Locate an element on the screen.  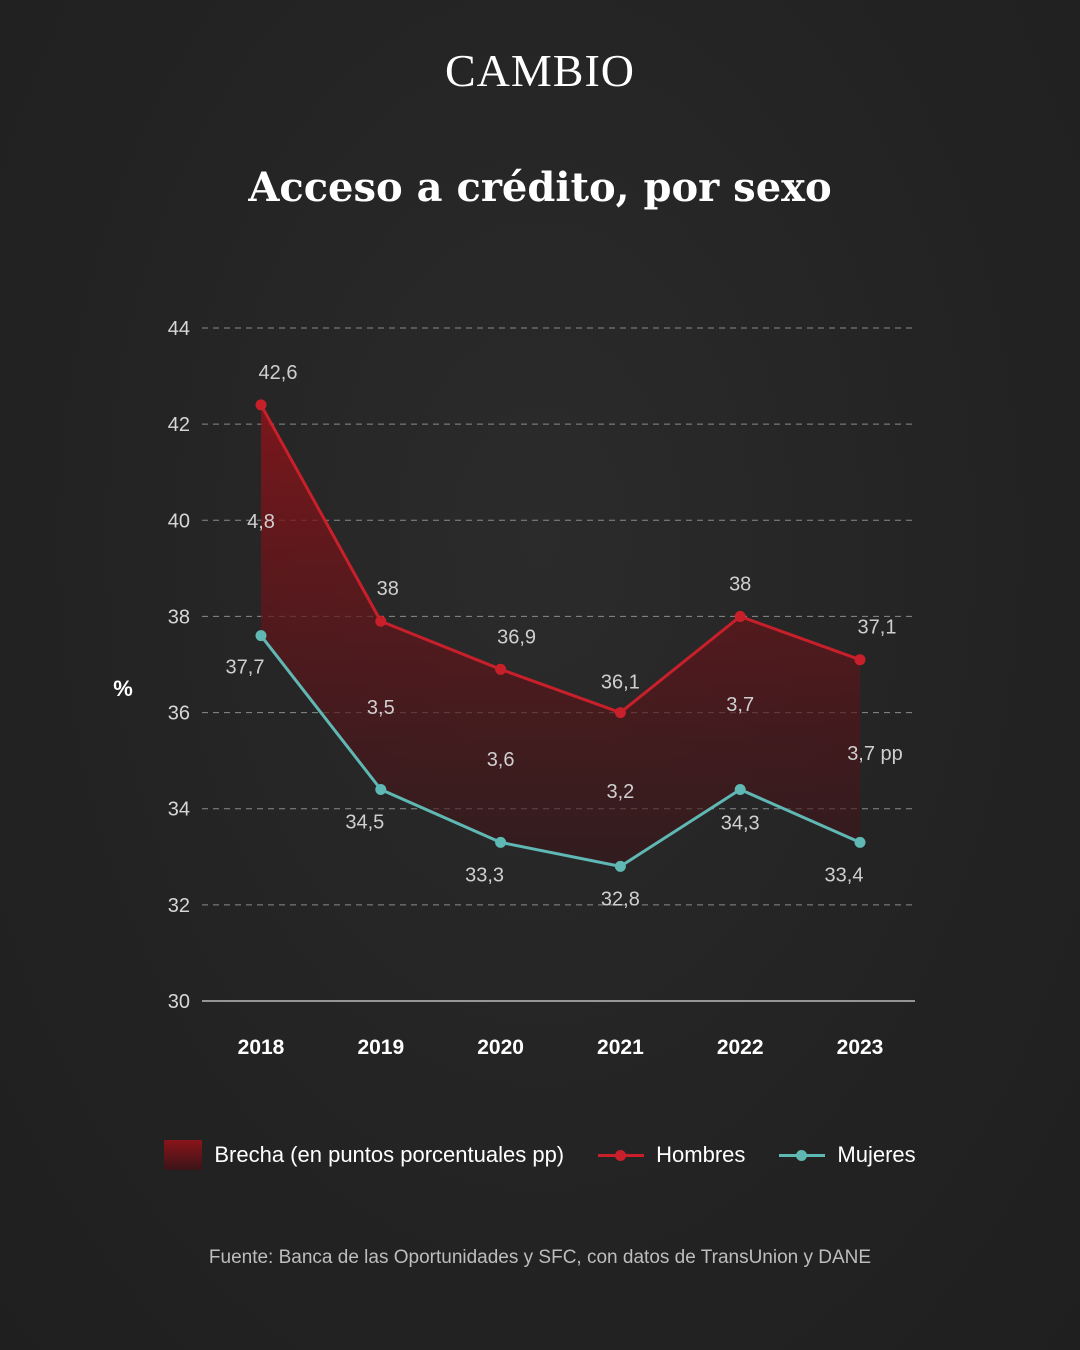
y-tick-label: 32 is located at coordinates (179, 906).